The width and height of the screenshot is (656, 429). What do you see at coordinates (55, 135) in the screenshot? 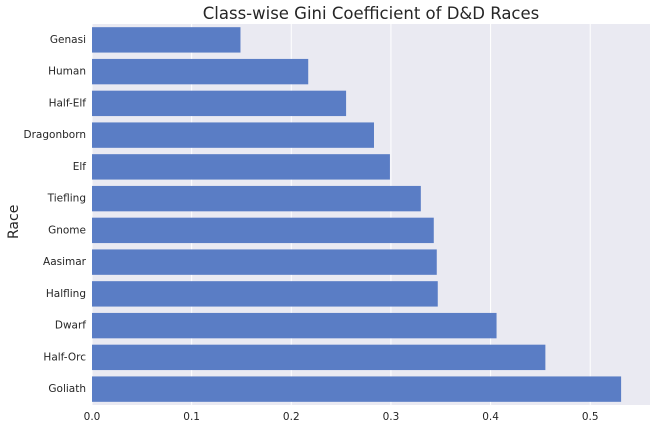
I see `y-tick-label: Dragonborn` at bounding box center [55, 135].